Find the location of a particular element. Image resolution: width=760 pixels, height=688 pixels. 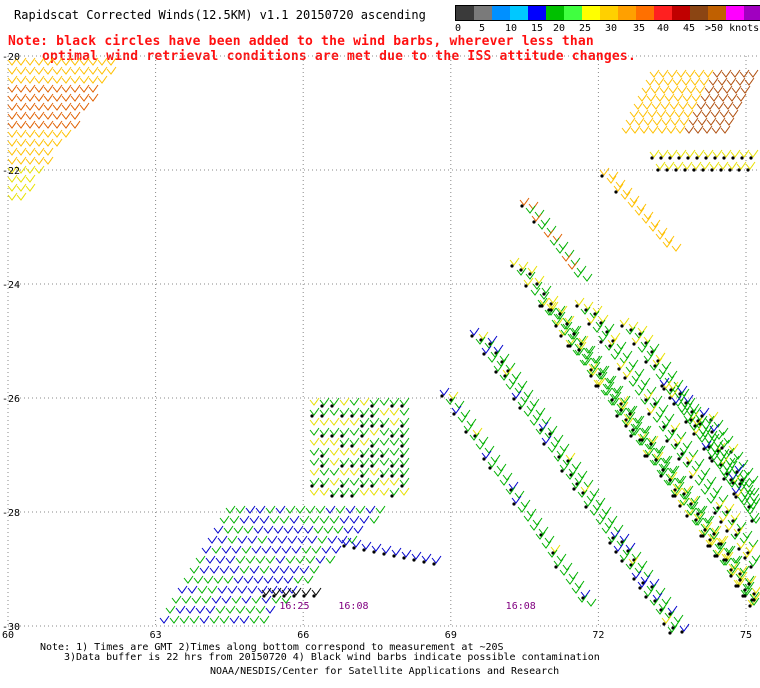

scale-label: 5 is located at coordinates (482, 28).